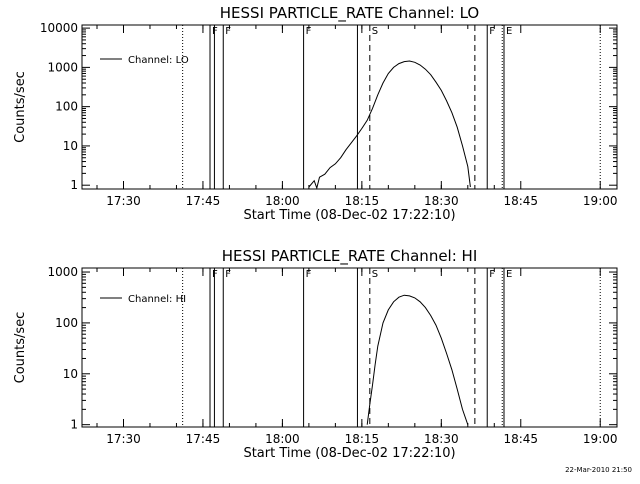  I want to click on chart-title: HESSI PARTICLE_RATE Channel: HI, so click(350, 256).